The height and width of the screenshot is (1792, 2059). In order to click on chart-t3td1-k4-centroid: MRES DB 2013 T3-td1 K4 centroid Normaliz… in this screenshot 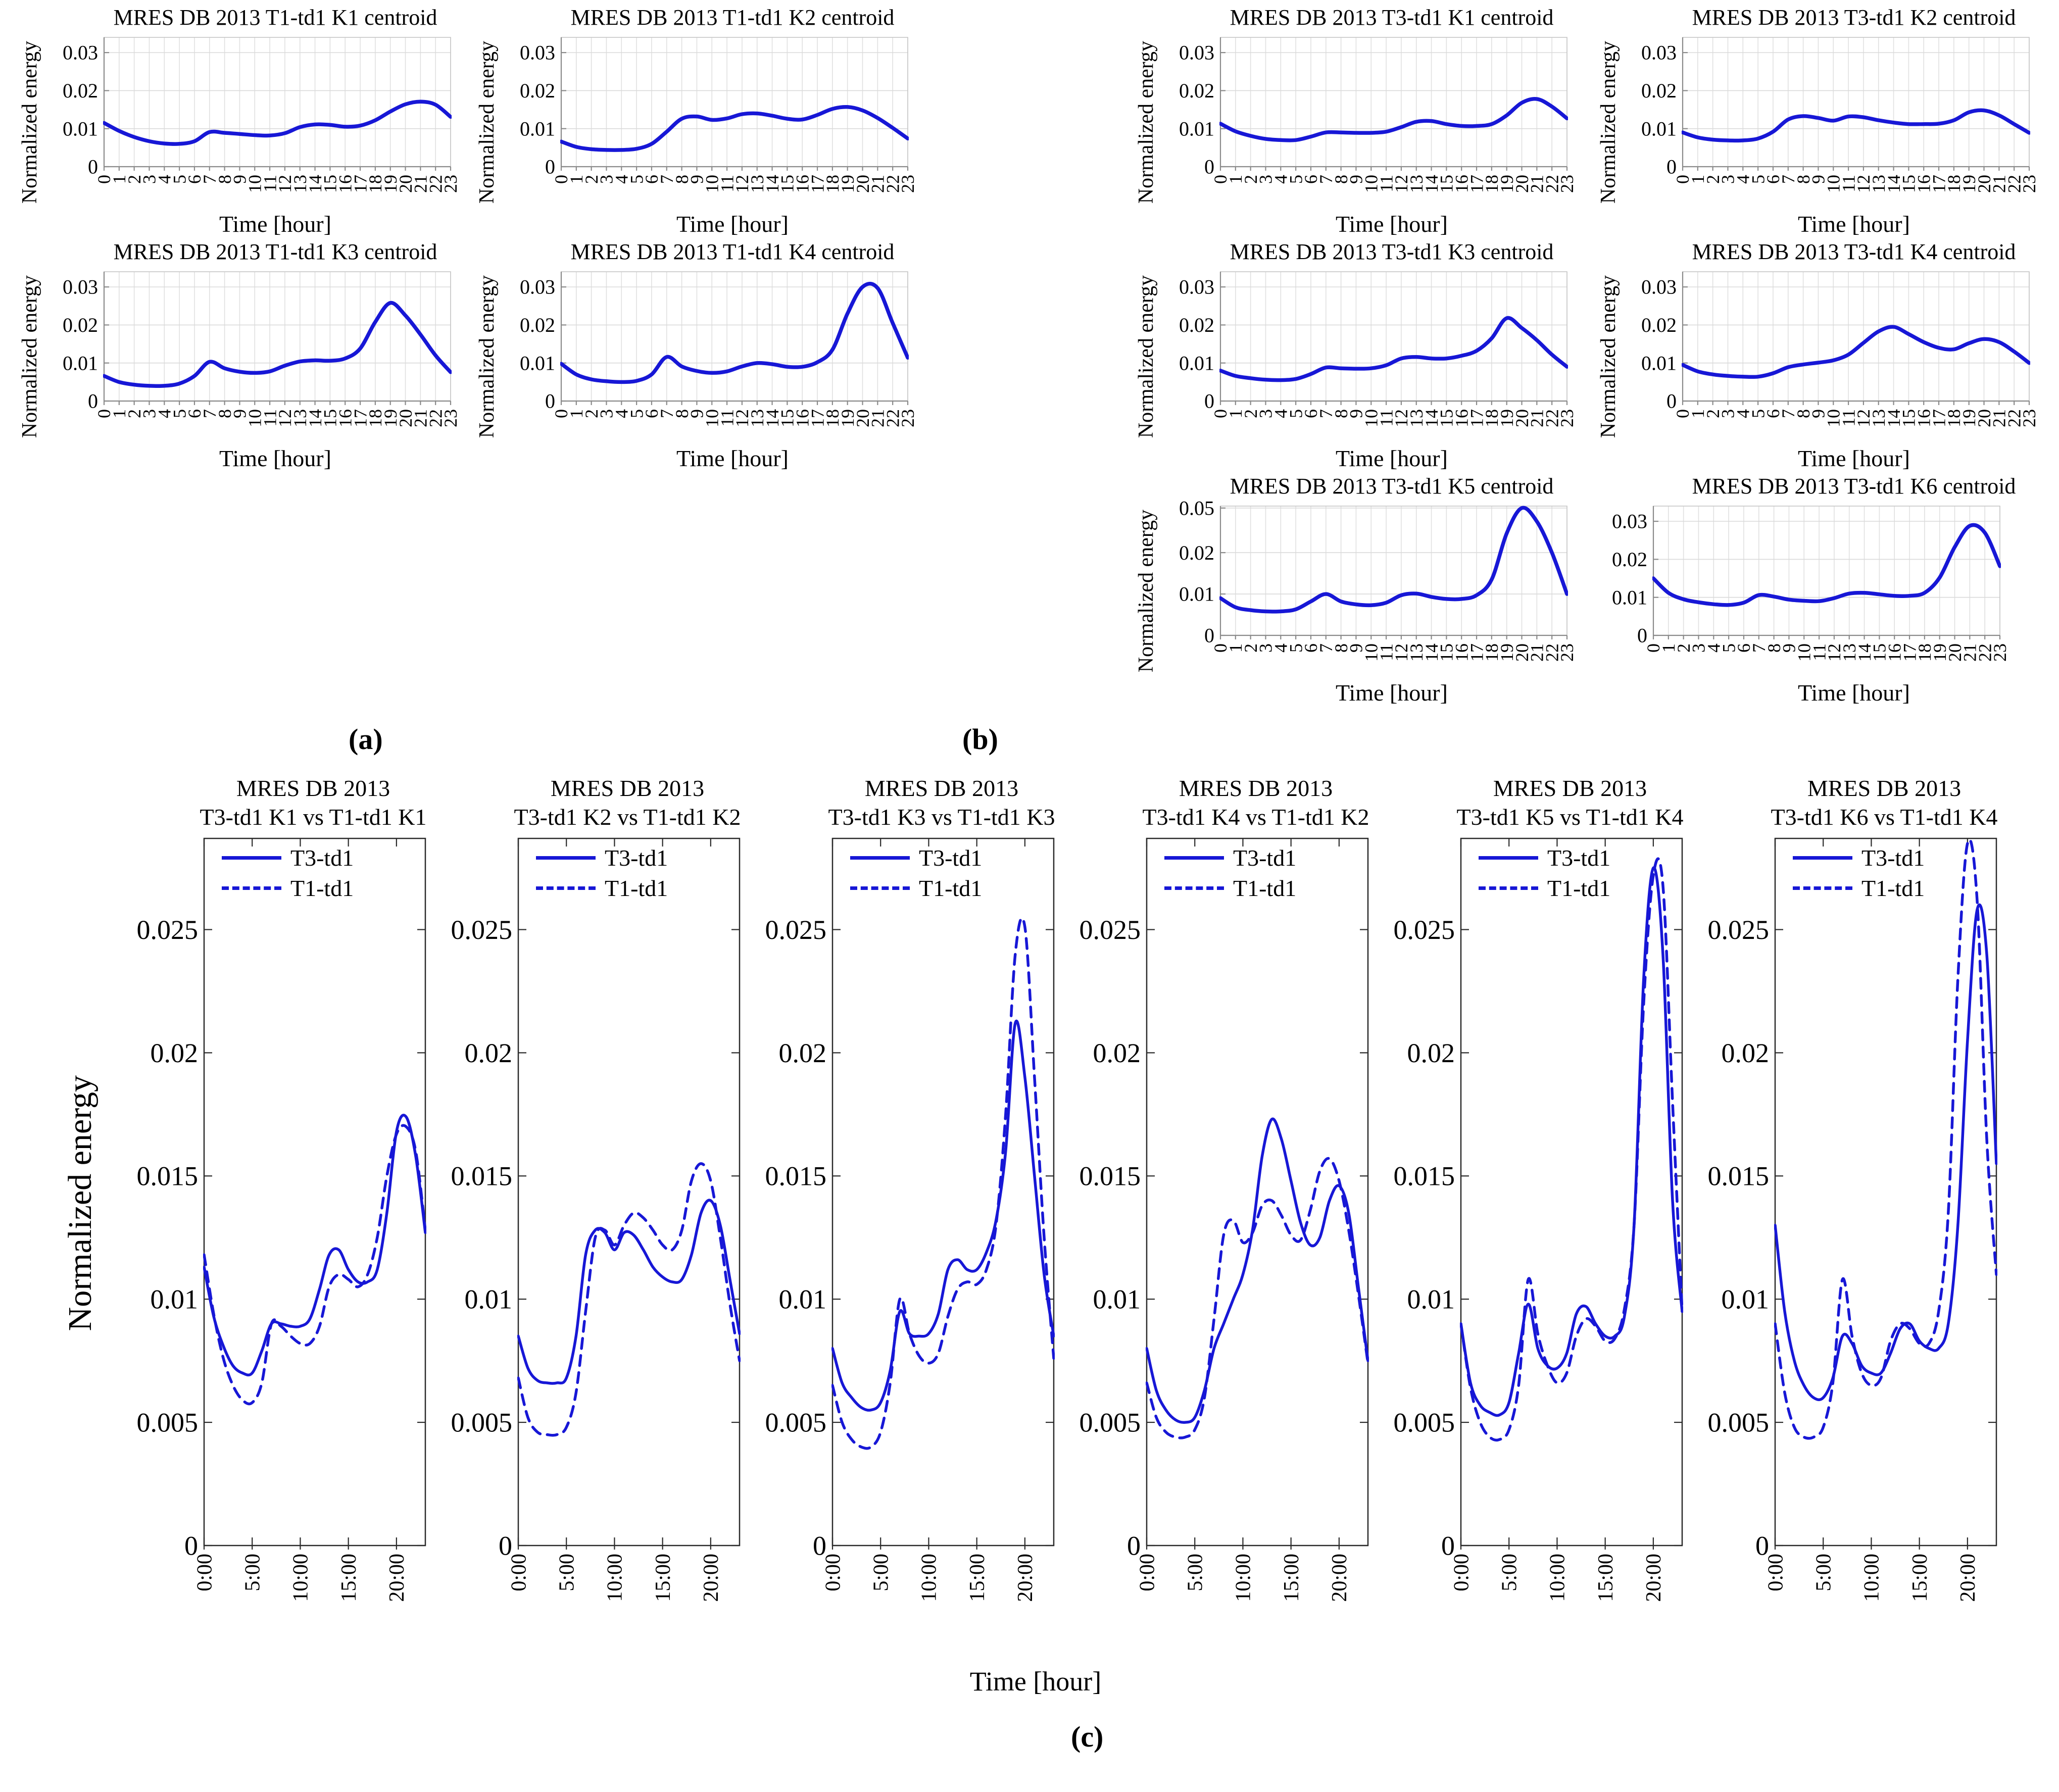, I will do `click(1816, 355)`.